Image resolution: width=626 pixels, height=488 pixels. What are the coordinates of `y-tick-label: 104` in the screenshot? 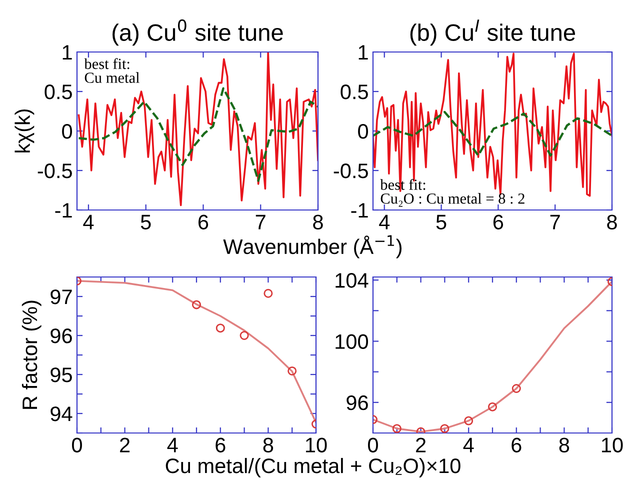 It's located at (352, 280).